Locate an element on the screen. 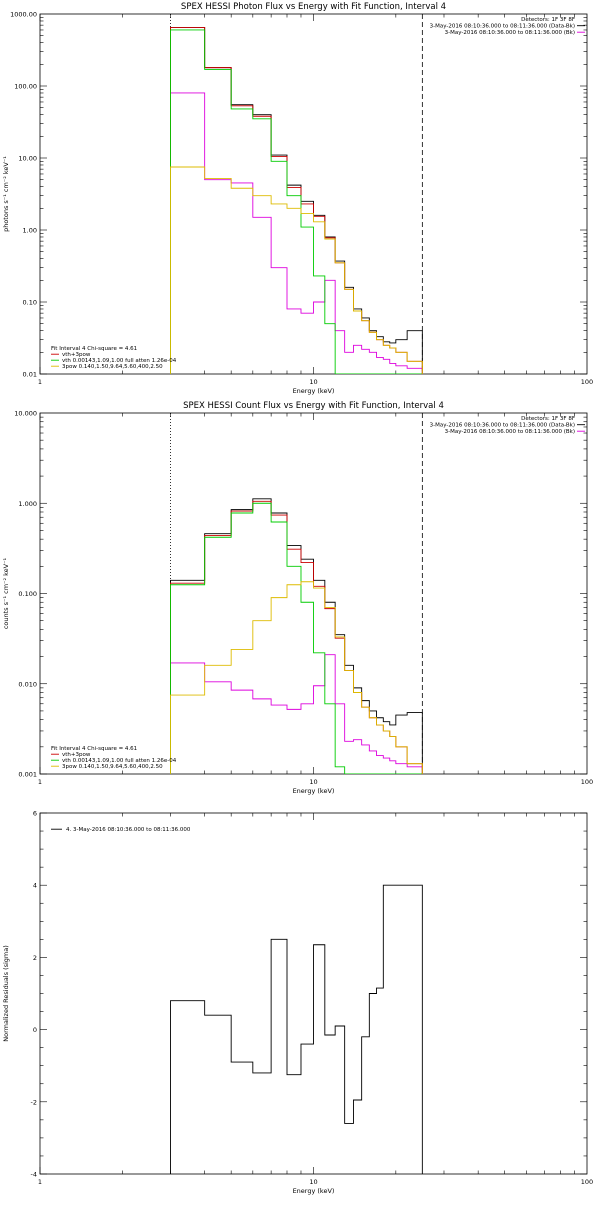 This screenshot has width=600, height=1205. y-tick-label: 0.10 is located at coordinates (30, 303).